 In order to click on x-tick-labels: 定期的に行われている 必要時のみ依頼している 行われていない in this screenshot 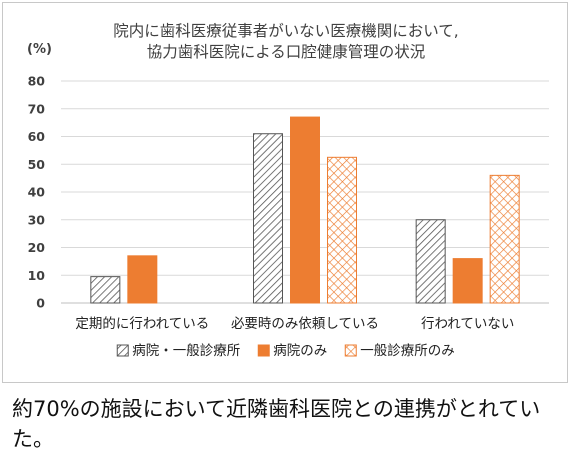, I will do `click(294, 324)`.